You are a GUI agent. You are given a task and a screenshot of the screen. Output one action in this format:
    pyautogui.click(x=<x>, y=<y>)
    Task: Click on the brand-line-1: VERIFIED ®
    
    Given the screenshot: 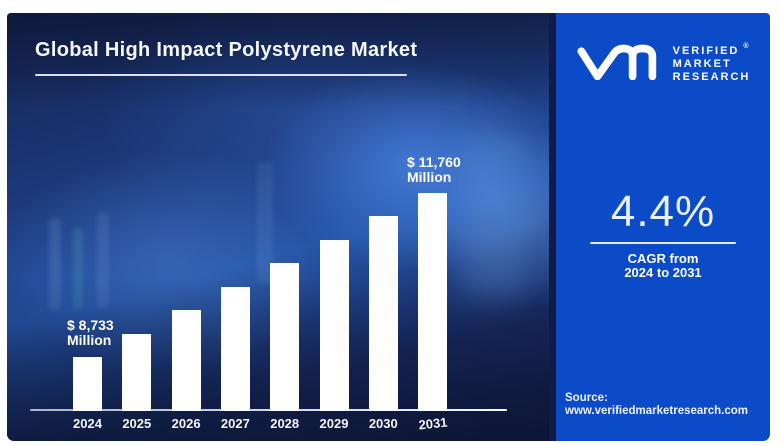 What is the action you would take?
    pyautogui.click(x=710, y=50)
    